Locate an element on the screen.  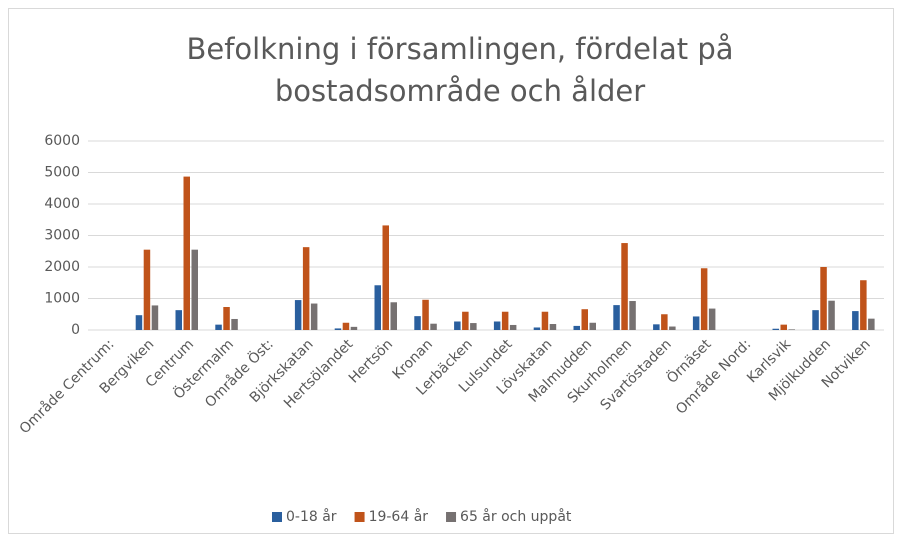
y-tick-label: 0 is located at coordinates (75, 330).